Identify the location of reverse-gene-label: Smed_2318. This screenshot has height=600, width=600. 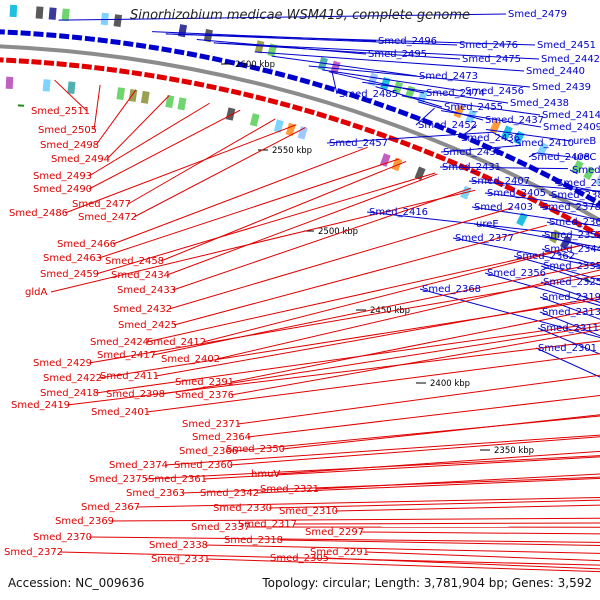
(253, 540).